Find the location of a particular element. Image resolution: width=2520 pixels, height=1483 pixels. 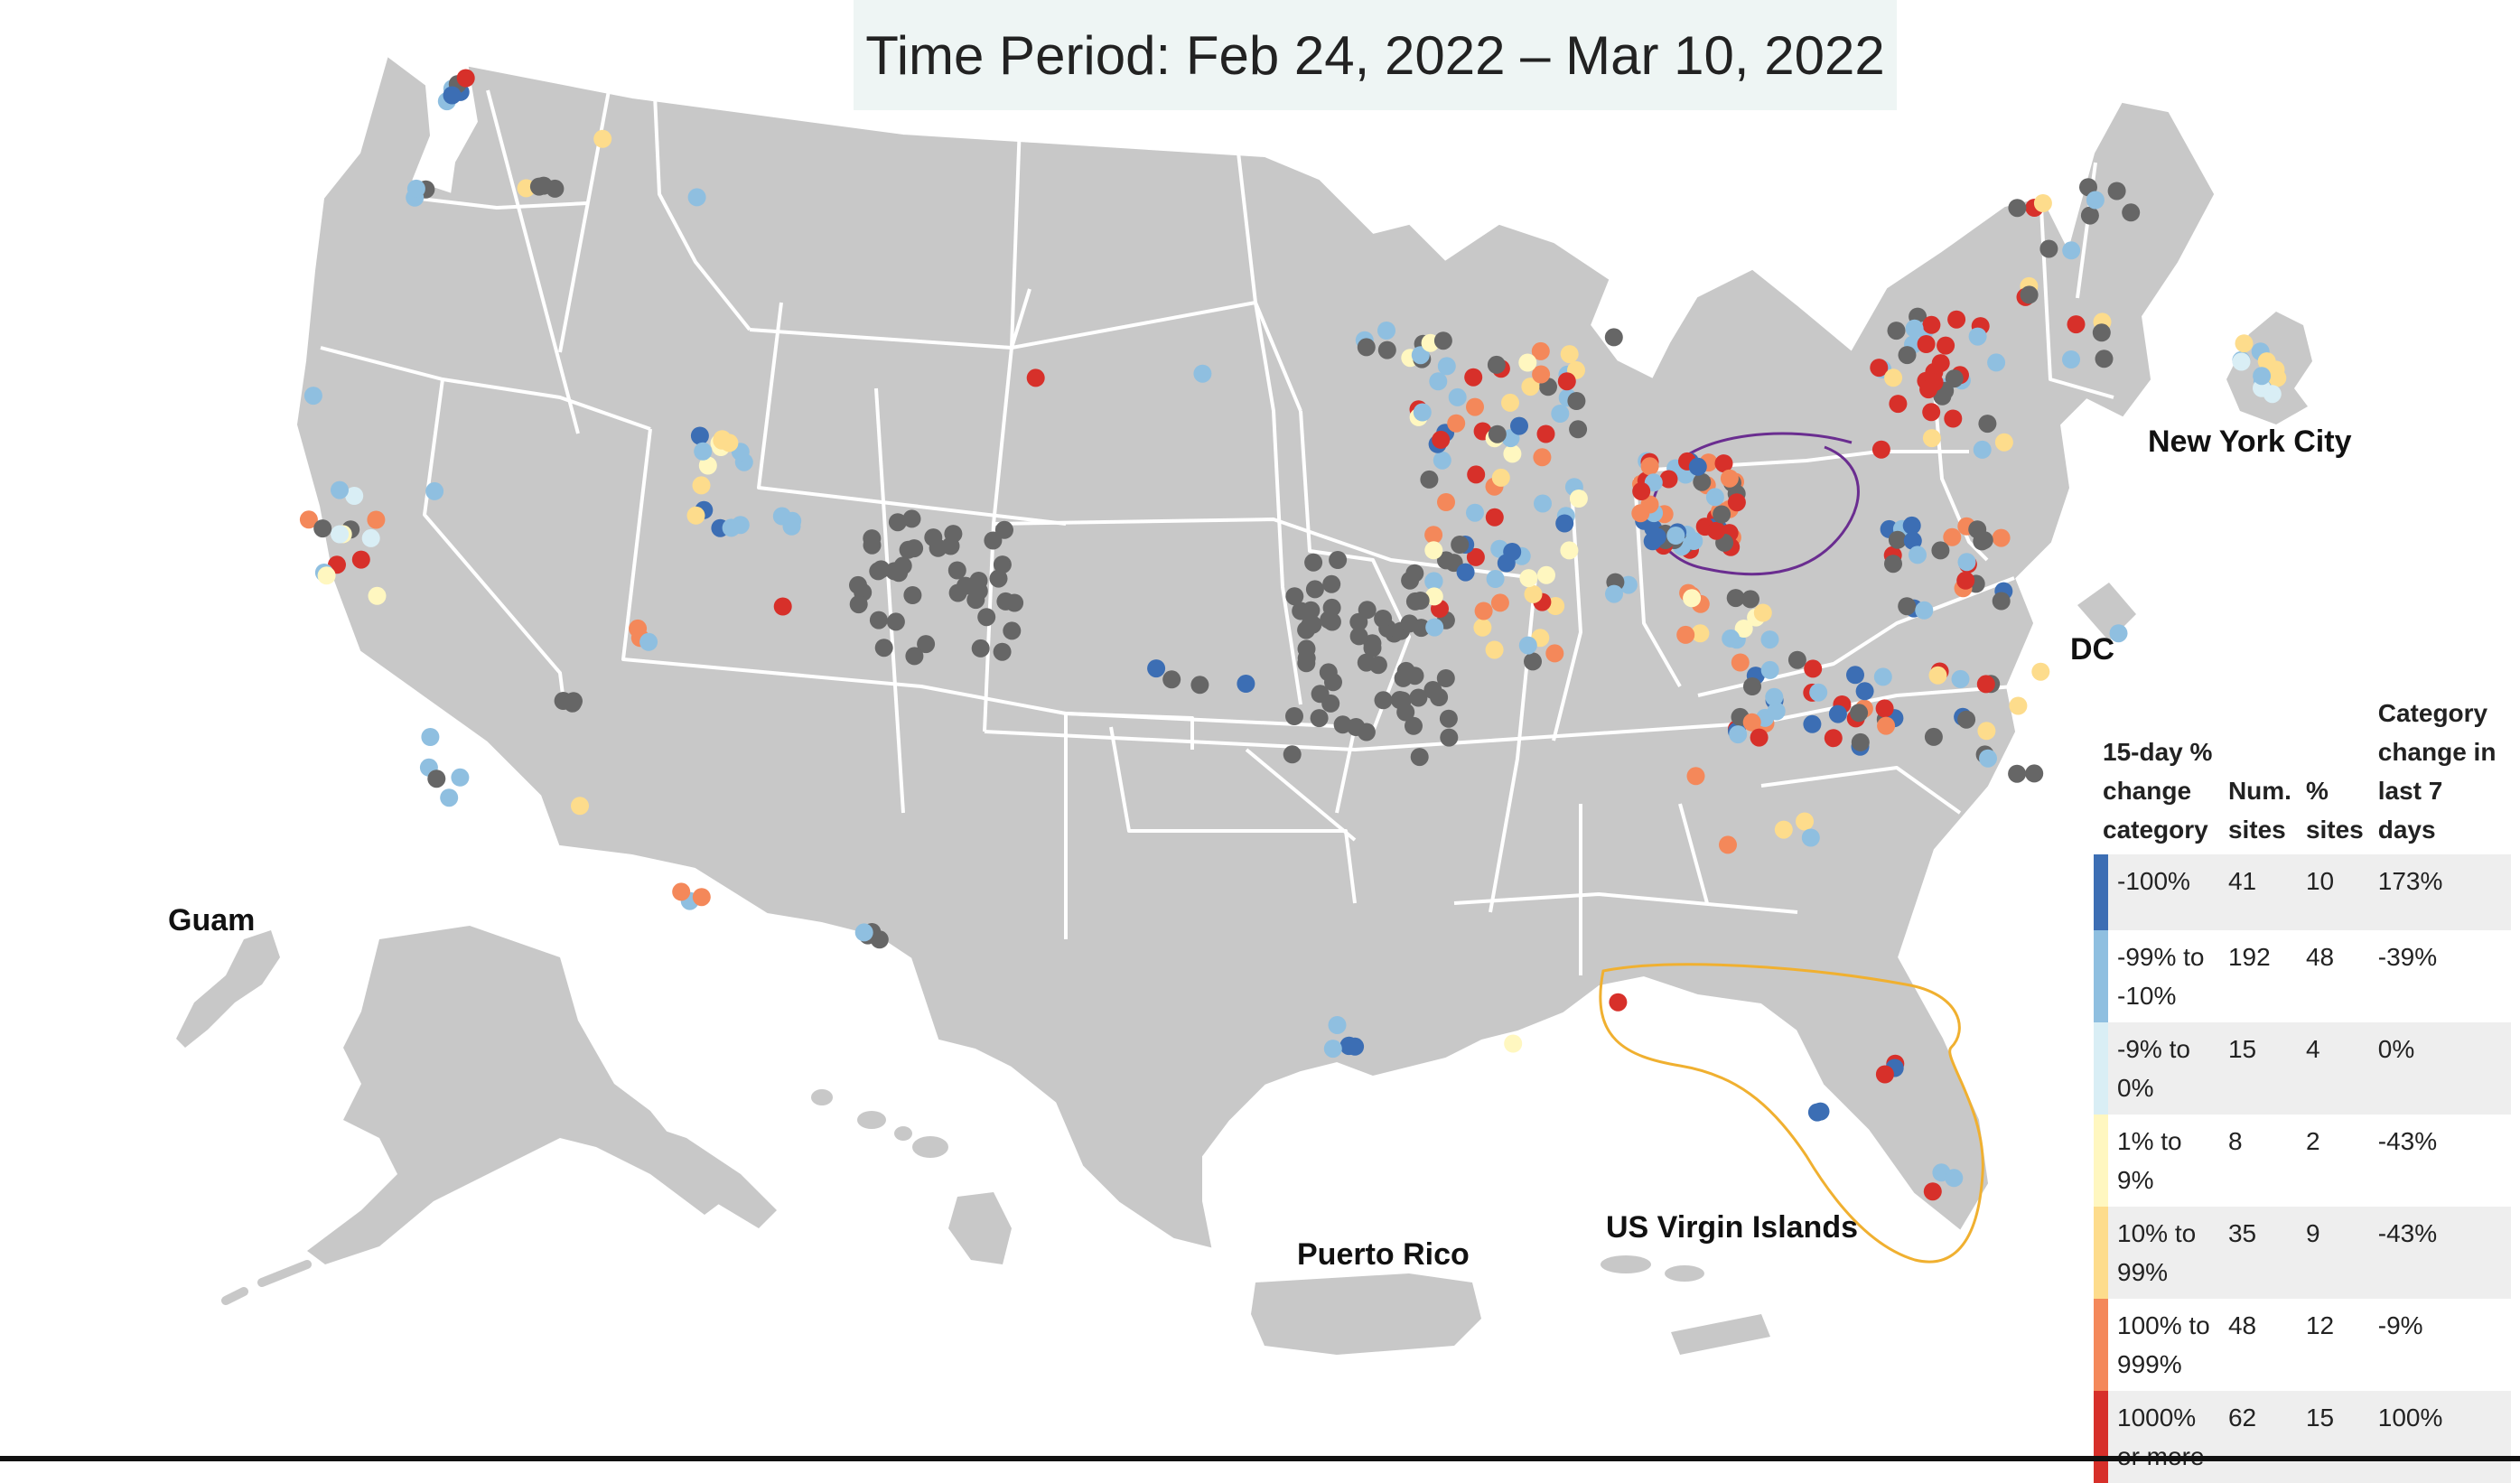

legend-row: 1000% or more6215100% is located at coordinates (2303, 1437).